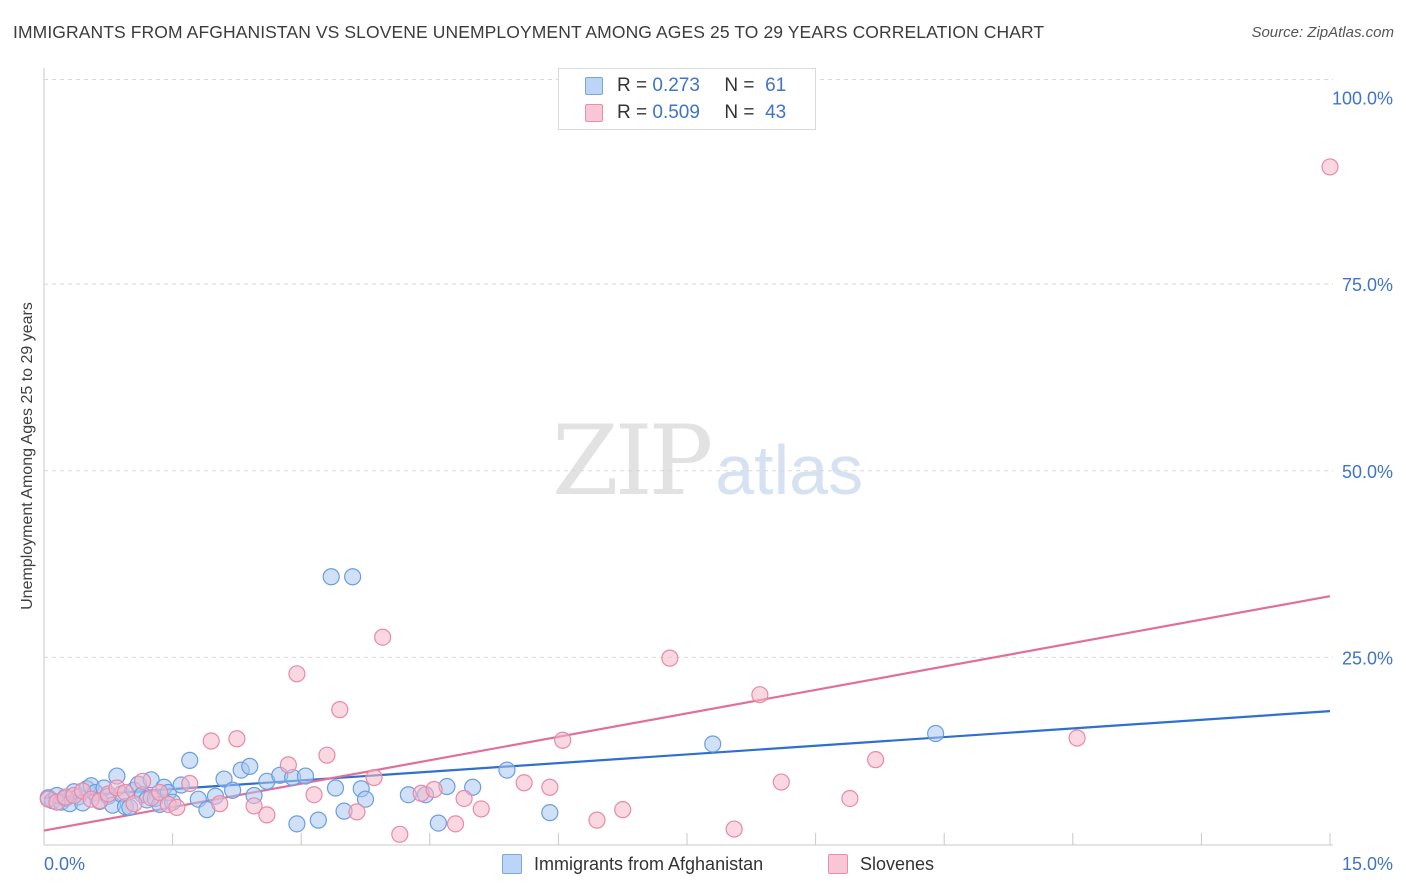  I want to click on correlation-legend: R = 0.273 N = 61 R = 0.509 N = 43, so click(687, 99).